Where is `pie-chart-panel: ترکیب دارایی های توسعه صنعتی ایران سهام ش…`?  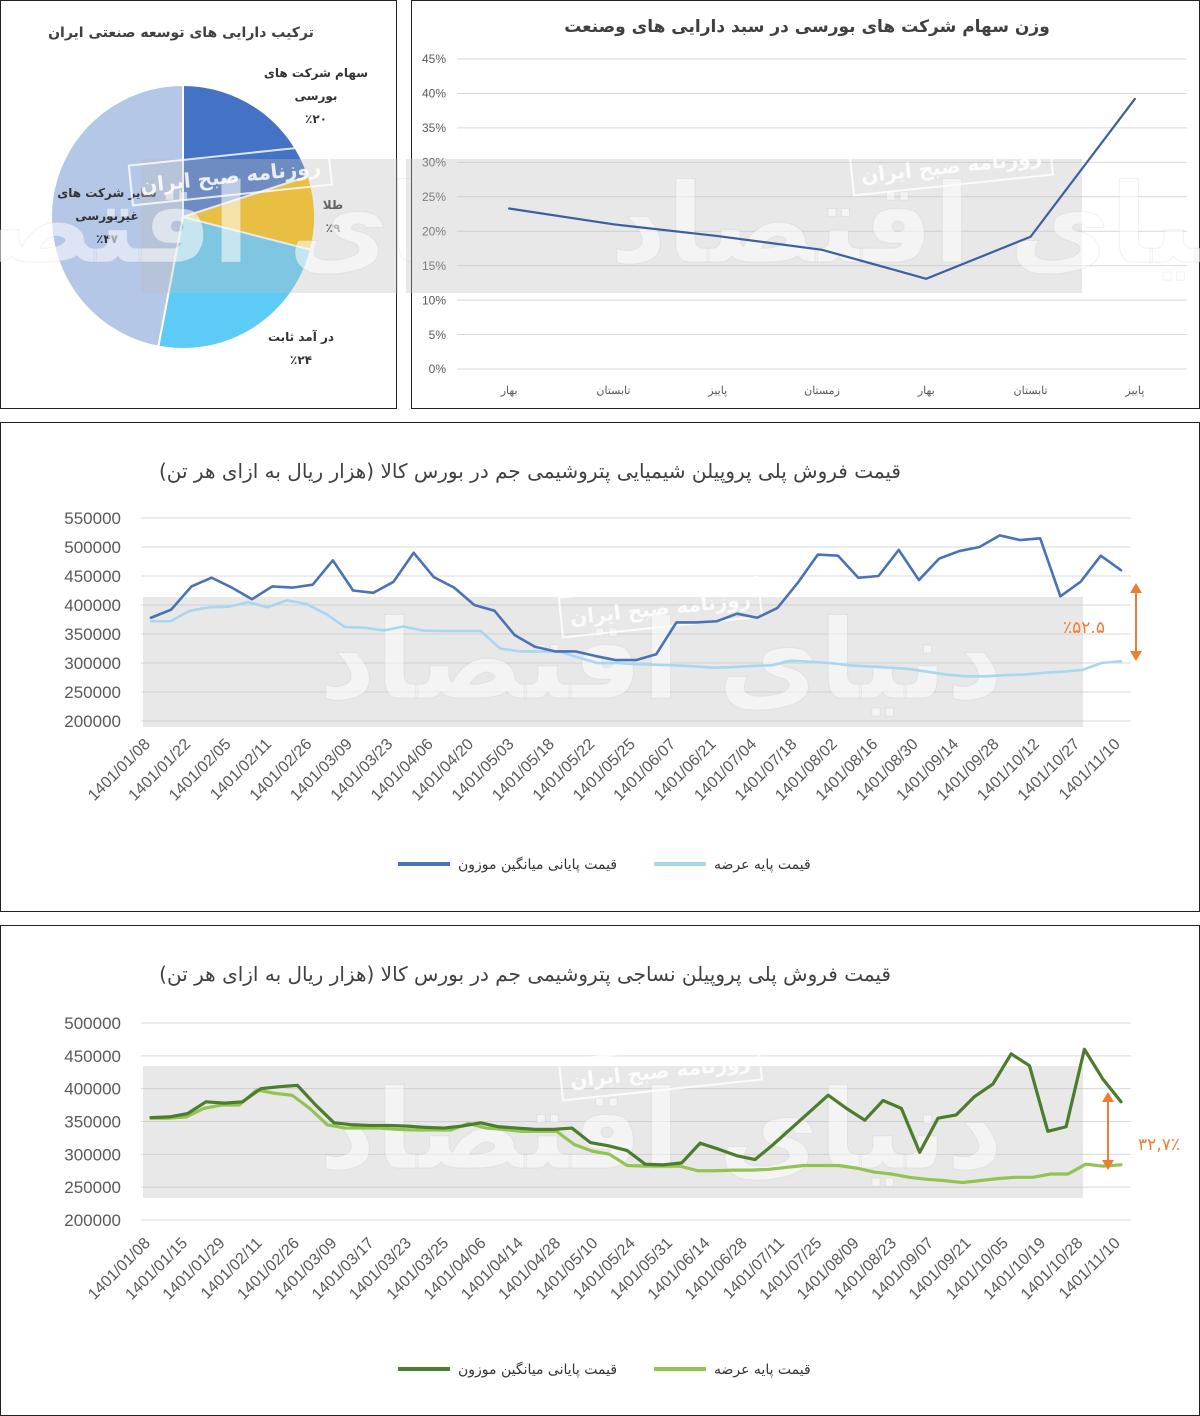 pie-chart-panel: ترکیب دارایی های توسعه صنعتی ایران سهام ش… is located at coordinates (286, 204).